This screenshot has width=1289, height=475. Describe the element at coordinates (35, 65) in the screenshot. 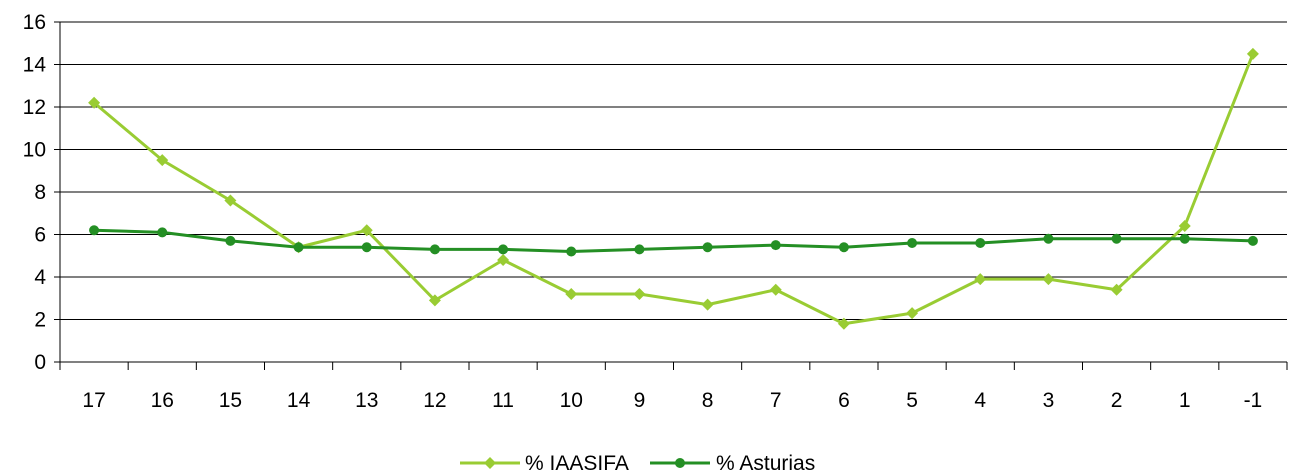

I see `y-tick-label: 14` at that location.